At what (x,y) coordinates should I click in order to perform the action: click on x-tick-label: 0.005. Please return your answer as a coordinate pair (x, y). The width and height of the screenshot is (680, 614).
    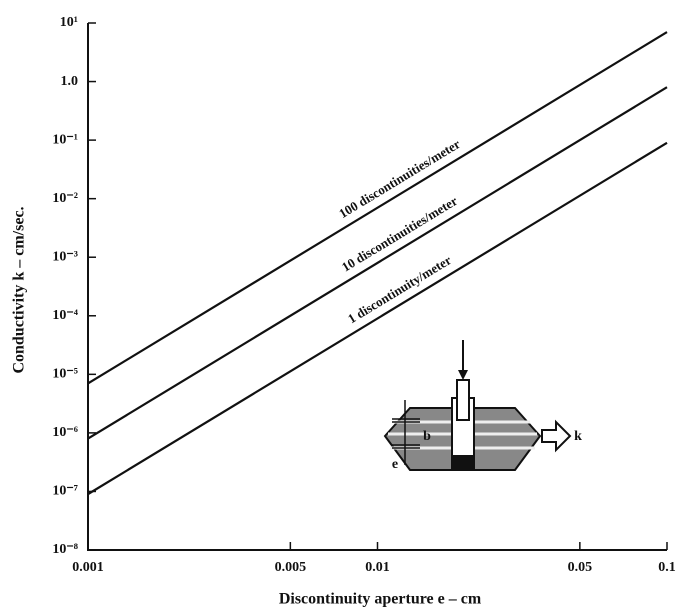
    Looking at the image, I should click on (291, 567).